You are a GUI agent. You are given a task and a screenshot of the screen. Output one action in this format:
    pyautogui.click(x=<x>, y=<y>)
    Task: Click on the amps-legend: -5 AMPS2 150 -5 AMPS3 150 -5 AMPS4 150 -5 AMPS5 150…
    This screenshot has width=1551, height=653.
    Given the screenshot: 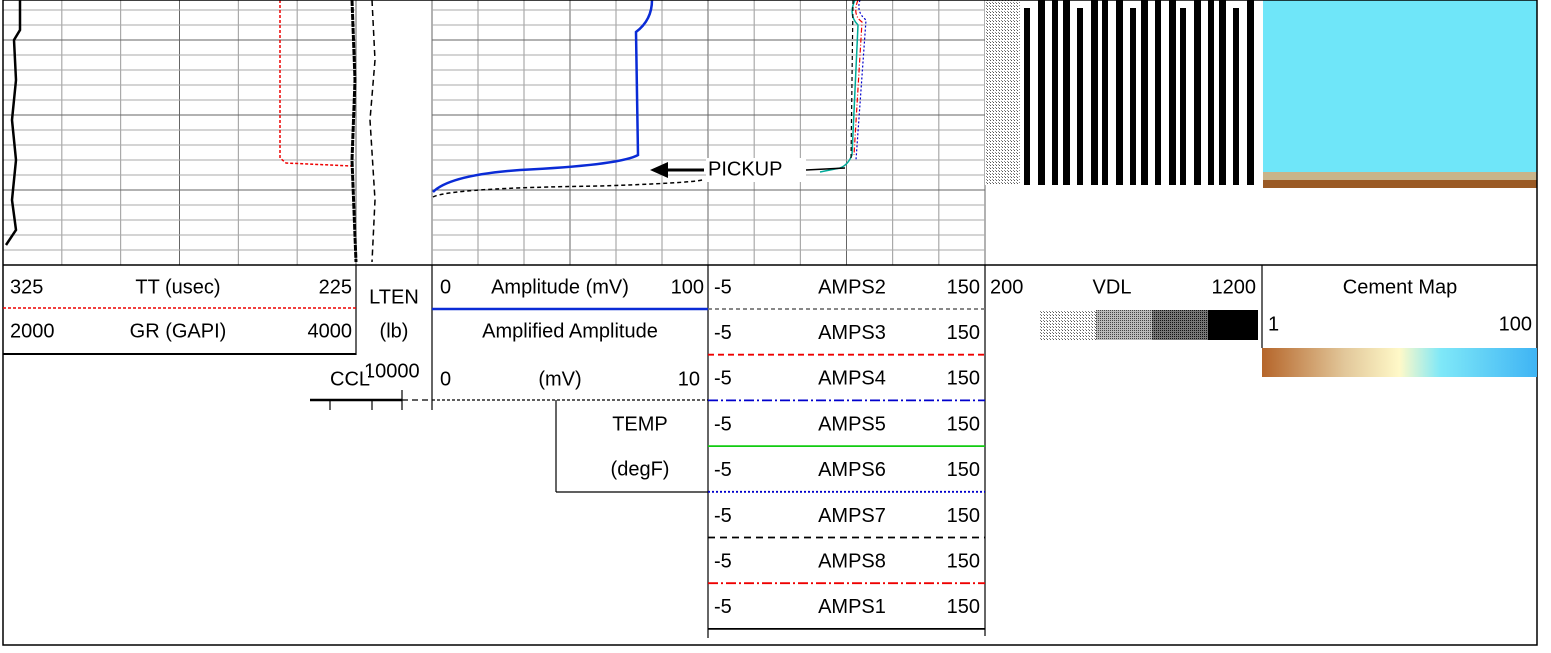 What is the action you would take?
    pyautogui.click(x=846, y=453)
    